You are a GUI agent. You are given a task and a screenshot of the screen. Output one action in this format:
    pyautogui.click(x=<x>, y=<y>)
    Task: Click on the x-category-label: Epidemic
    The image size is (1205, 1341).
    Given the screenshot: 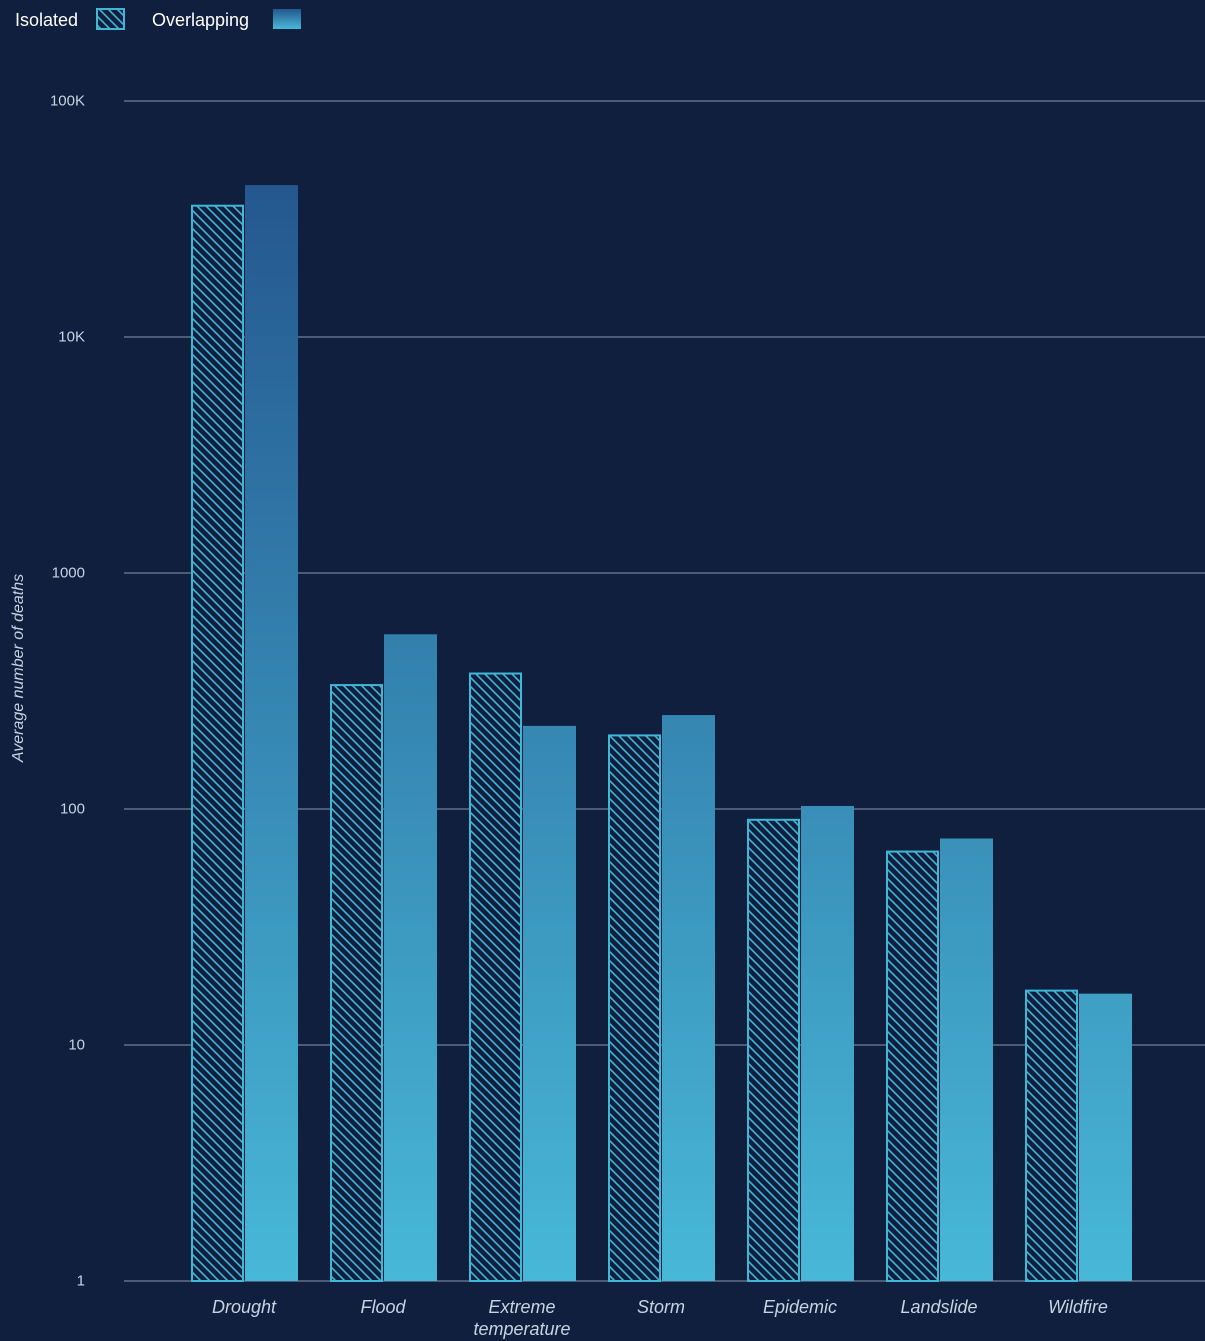 What is the action you would take?
    pyautogui.click(x=800, y=1307)
    